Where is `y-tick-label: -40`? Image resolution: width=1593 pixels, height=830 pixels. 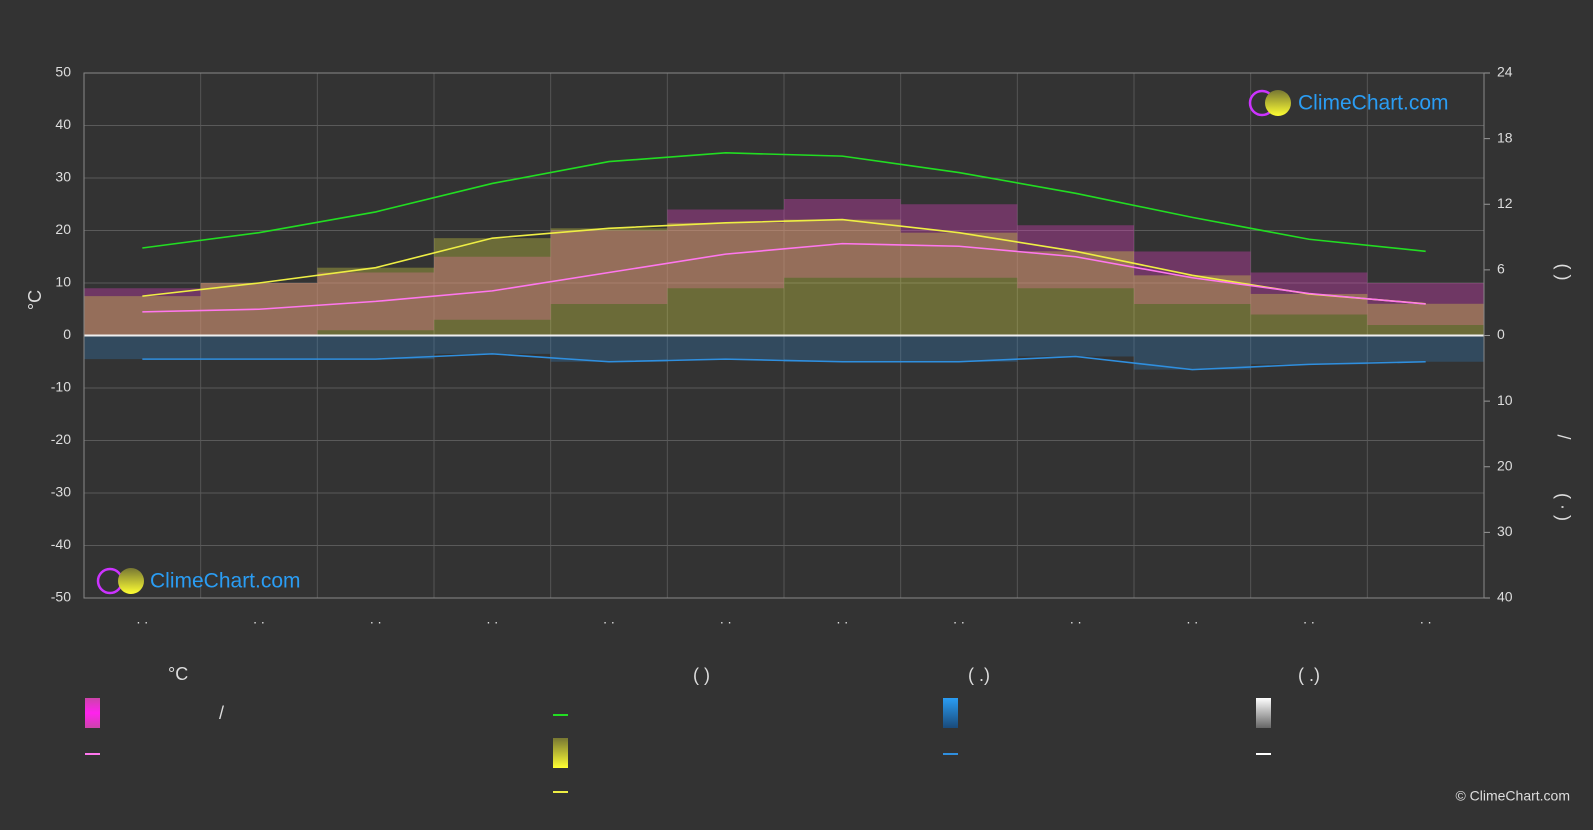 y-tick-label: -40 is located at coordinates (61, 544).